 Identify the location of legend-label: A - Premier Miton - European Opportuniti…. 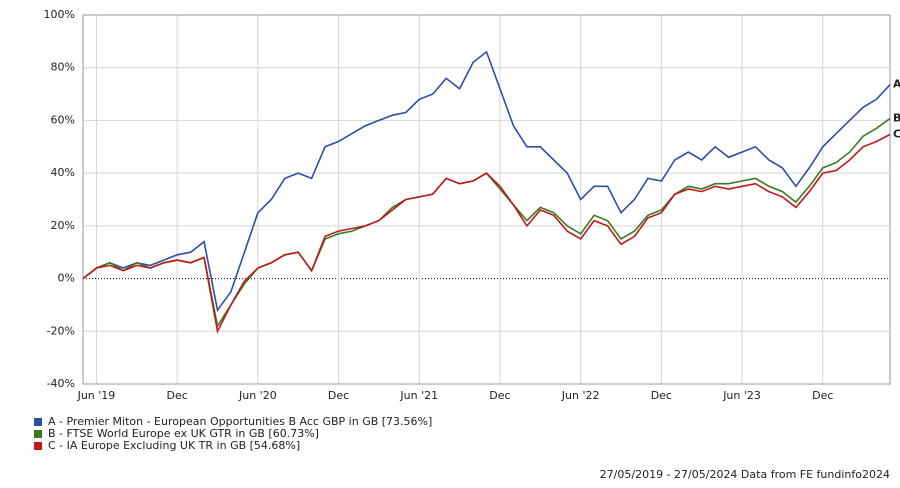
(240, 421).